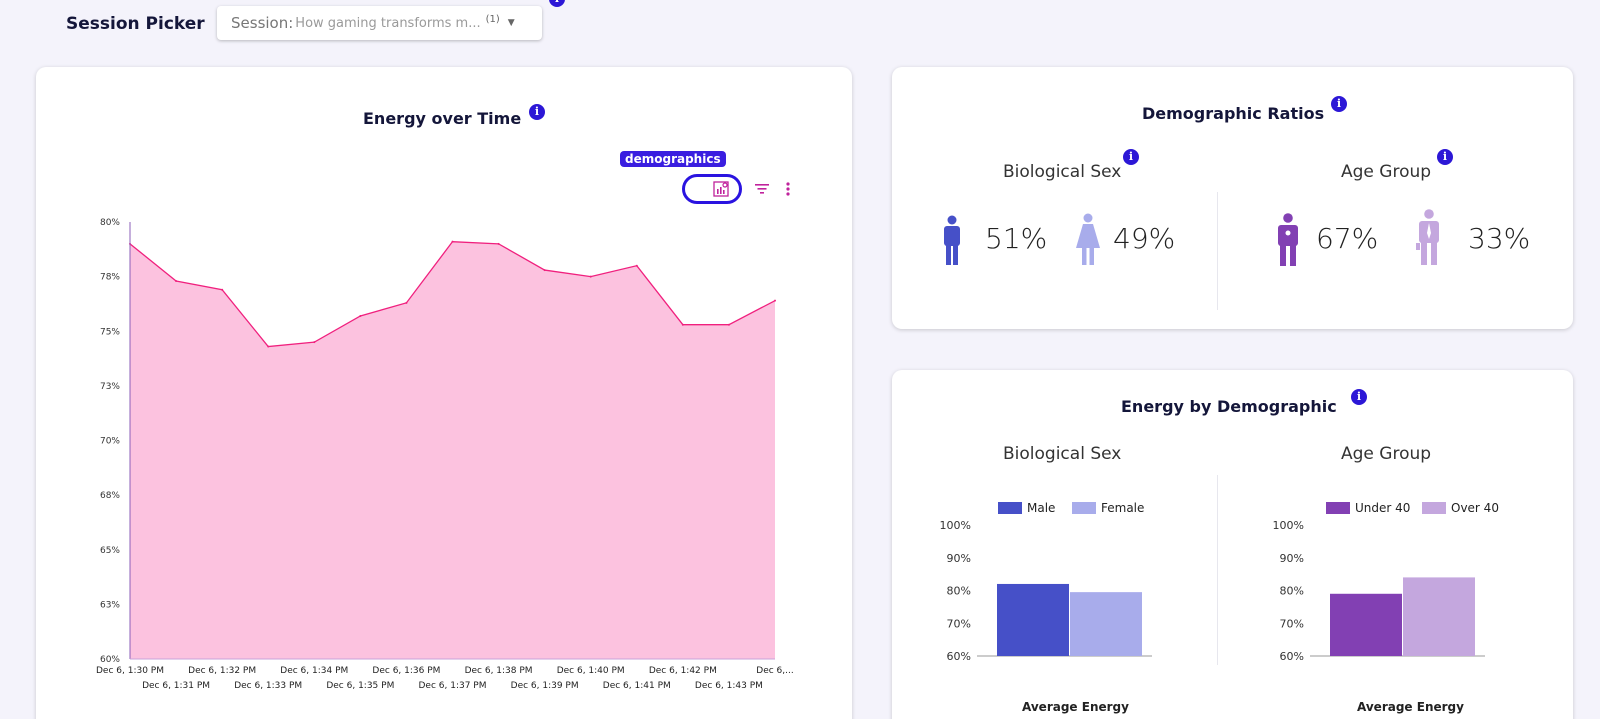 The height and width of the screenshot is (719, 1600). I want to click on session-dropdown-count: (1), so click(492, 19).